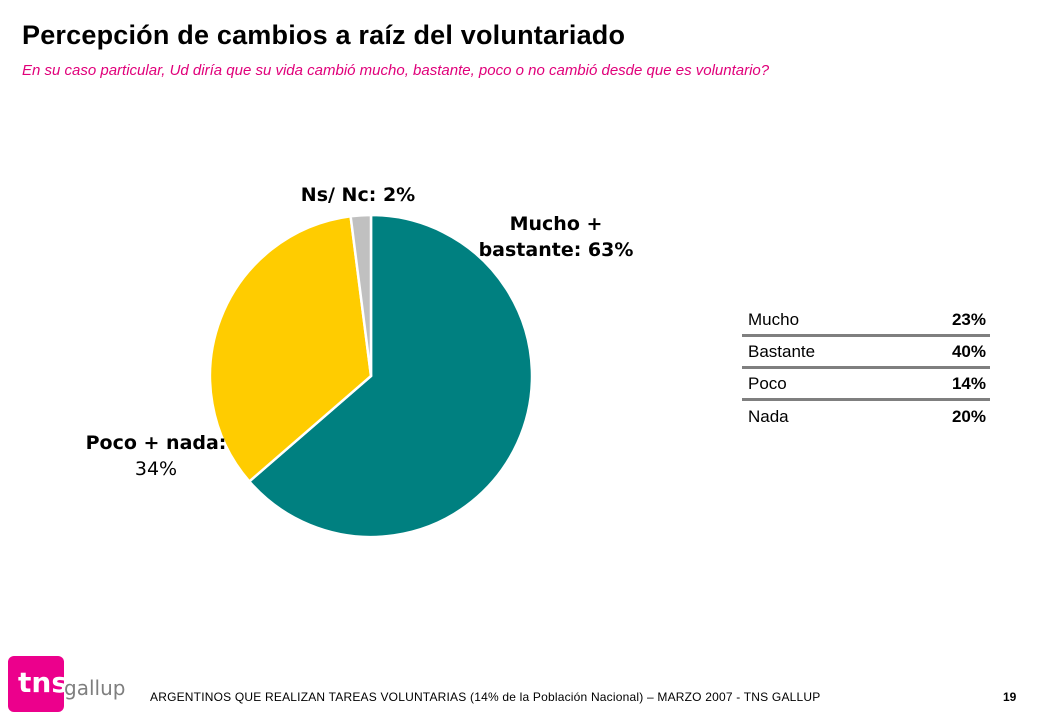 The width and height of the screenshot is (1040, 720). Describe the element at coordinates (774, 319) in the screenshot. I see `breakdown-label: Mucho` at that location.